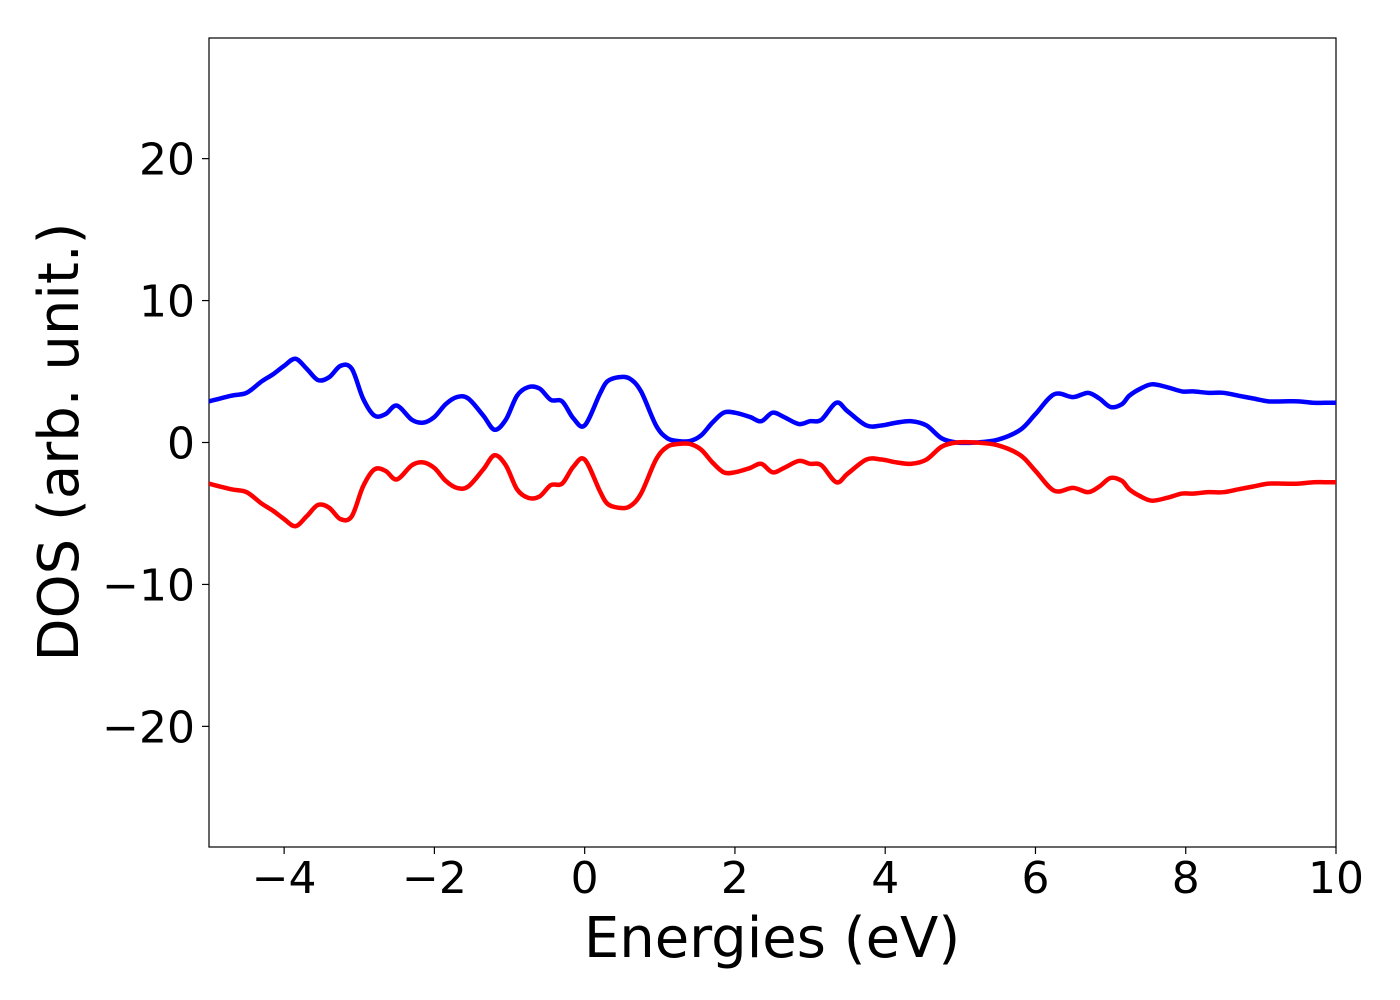 This screenshot has width=1400, height=1000. I want to click on series-layer, so click(772, 442).